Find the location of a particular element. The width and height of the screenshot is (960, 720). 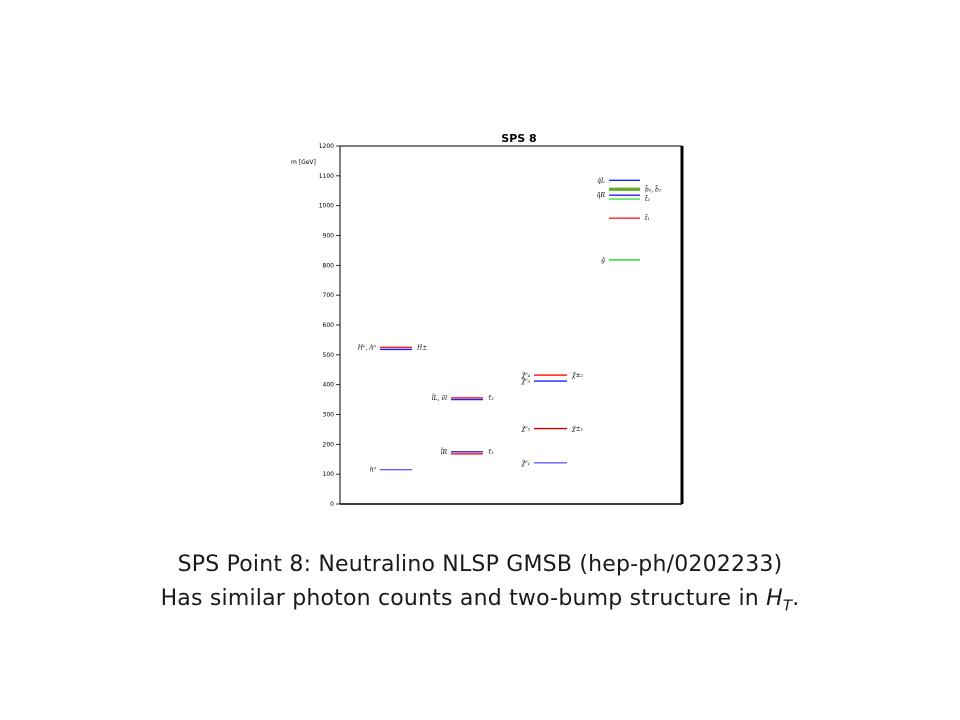

y-tick-label: 1000 is located at coordinates (326, 206).